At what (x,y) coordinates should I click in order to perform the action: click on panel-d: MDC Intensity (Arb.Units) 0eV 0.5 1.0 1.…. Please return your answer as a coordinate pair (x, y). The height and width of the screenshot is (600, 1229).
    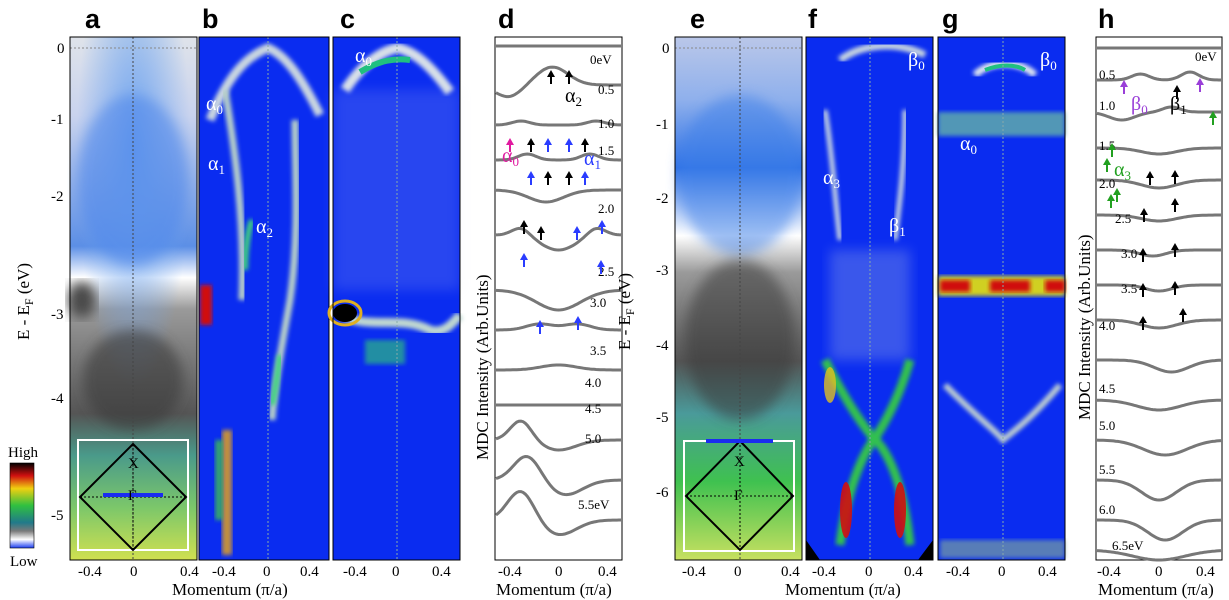
    Looking at the image, I should click on (548, 317).